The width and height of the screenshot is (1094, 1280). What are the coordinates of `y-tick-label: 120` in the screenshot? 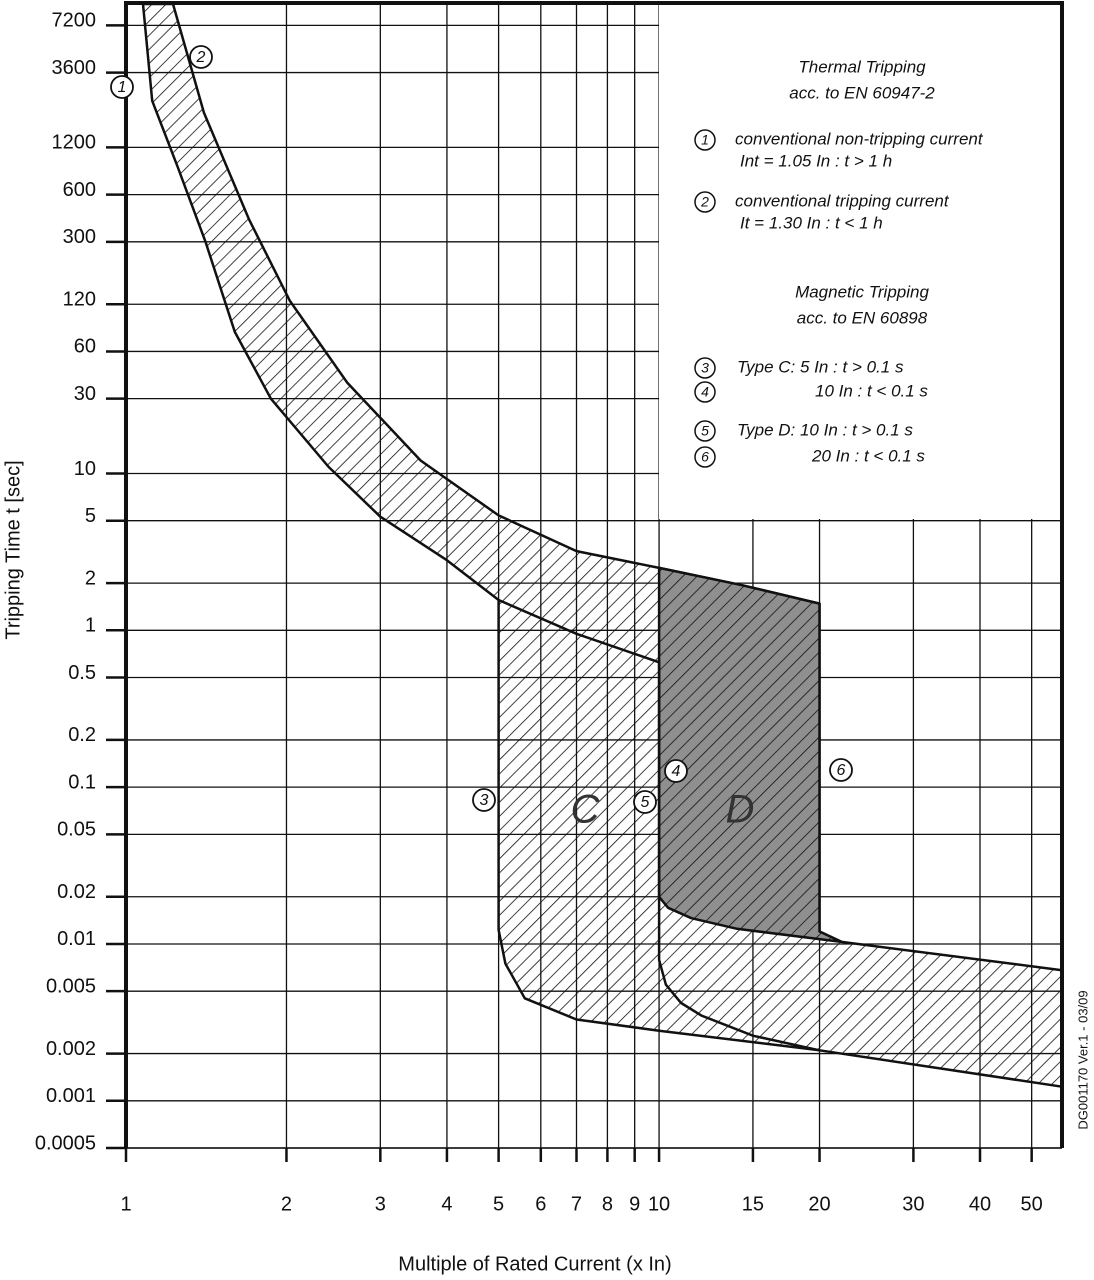 It's located at (79, 300).